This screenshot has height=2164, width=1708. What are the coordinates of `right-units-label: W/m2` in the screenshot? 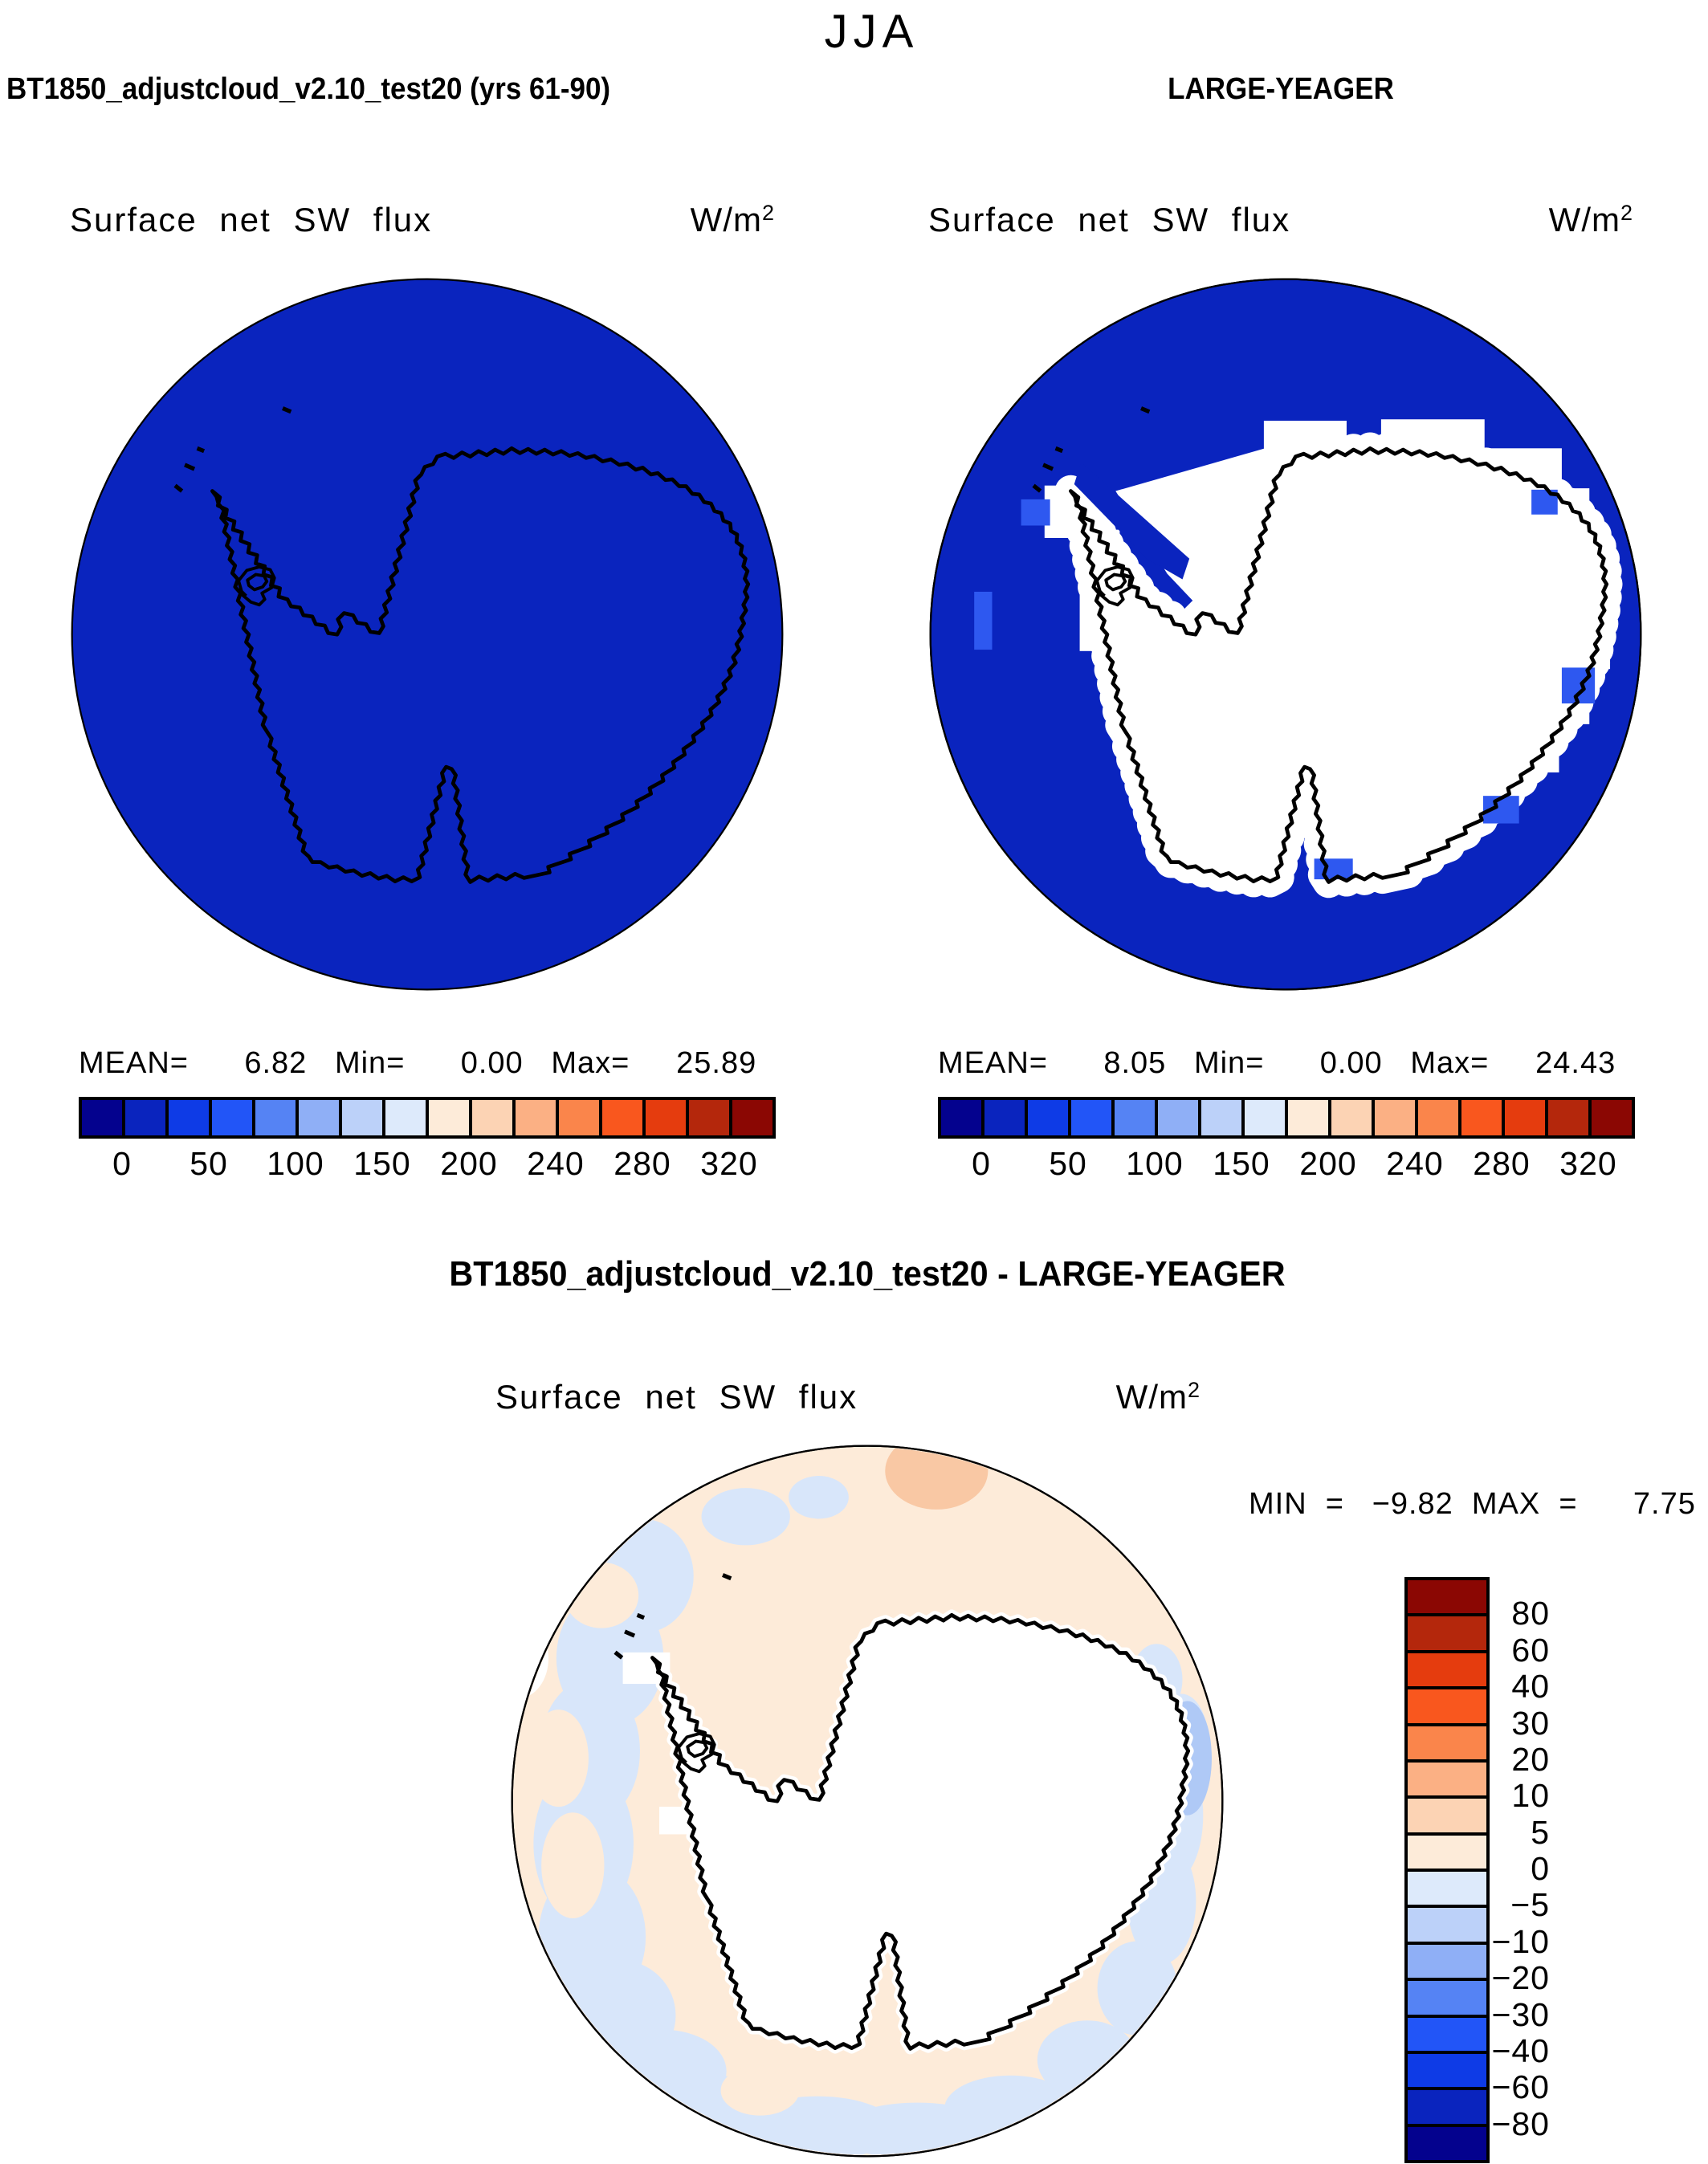 It's located at (1590, 220).